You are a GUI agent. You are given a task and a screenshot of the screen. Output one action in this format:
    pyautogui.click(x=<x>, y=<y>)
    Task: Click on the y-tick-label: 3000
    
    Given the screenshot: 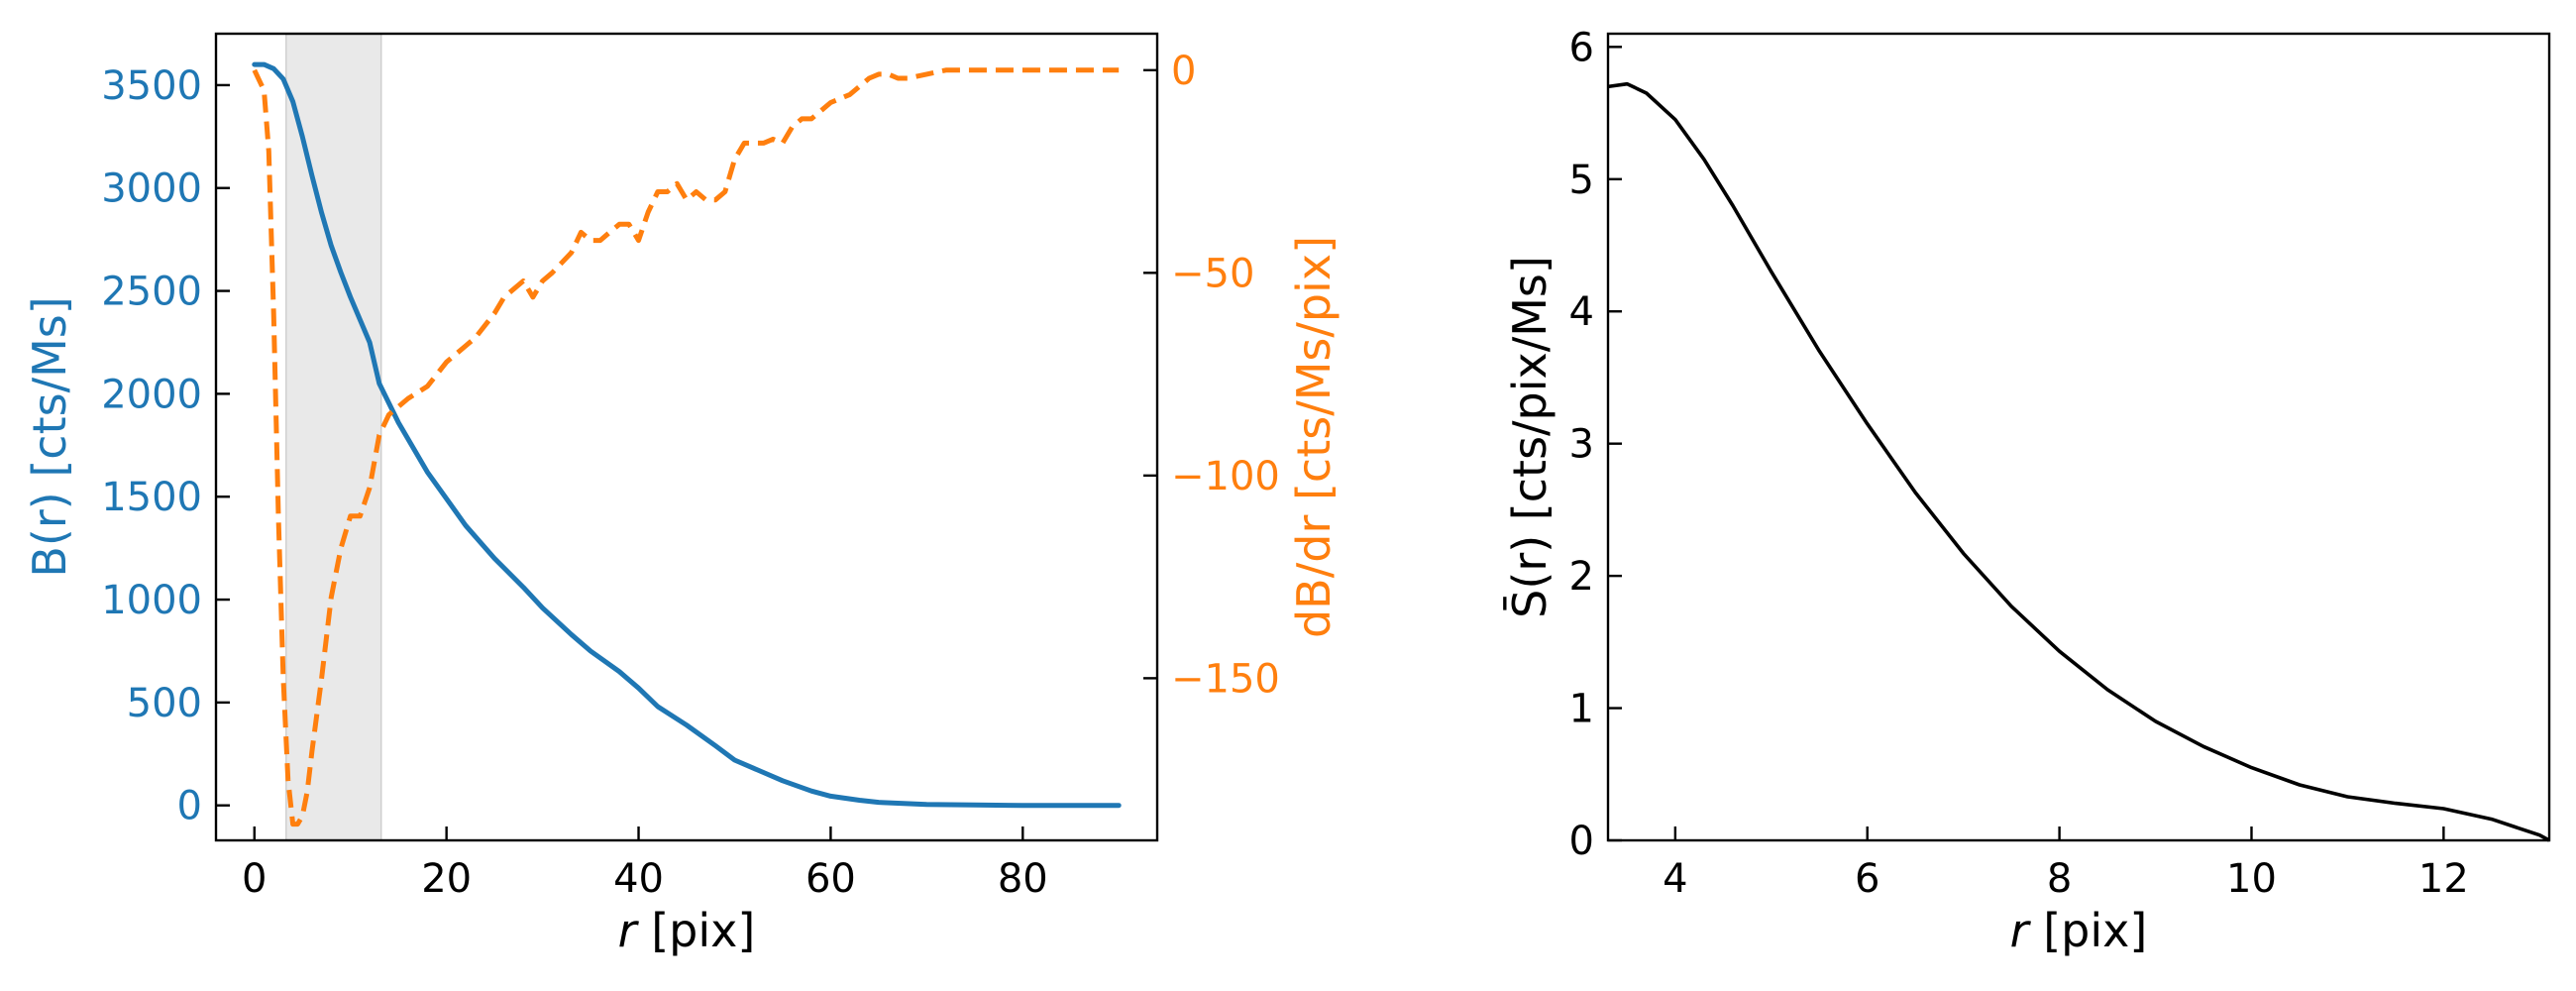 What is the action you would take?
    pyautogui.click(x=151, y=189)
    